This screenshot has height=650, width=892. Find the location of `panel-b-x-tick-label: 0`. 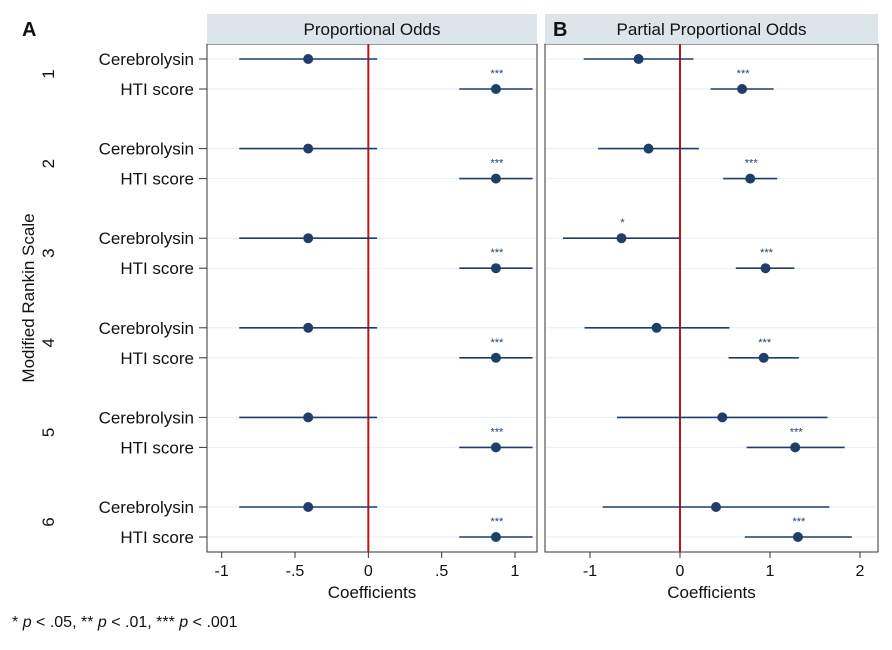

panel-b-x-tick-label: 0 is located at coordinates (680, 571).